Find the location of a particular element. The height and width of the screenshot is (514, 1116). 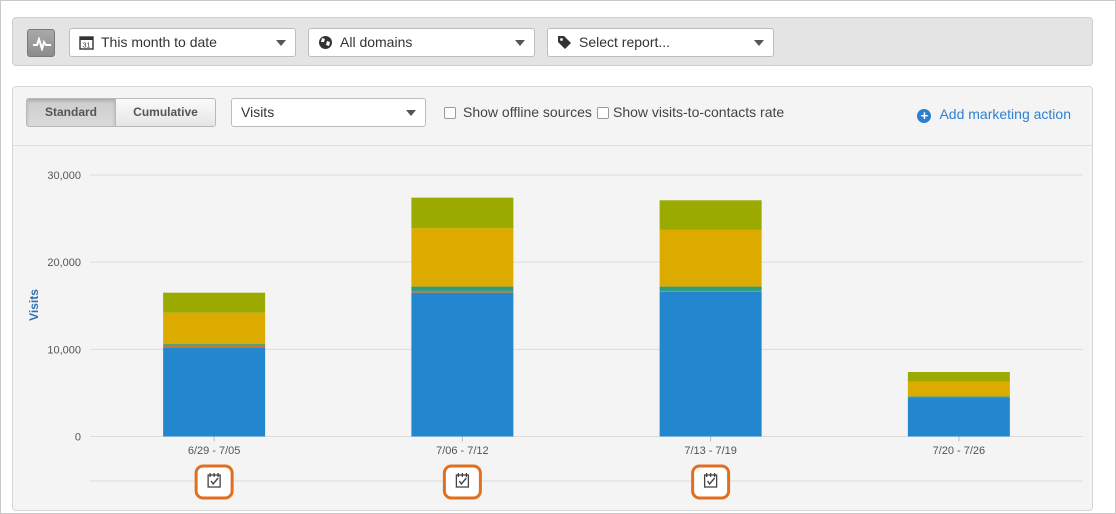

domain-dropdown: All domains is located at coordinates (421, 42).